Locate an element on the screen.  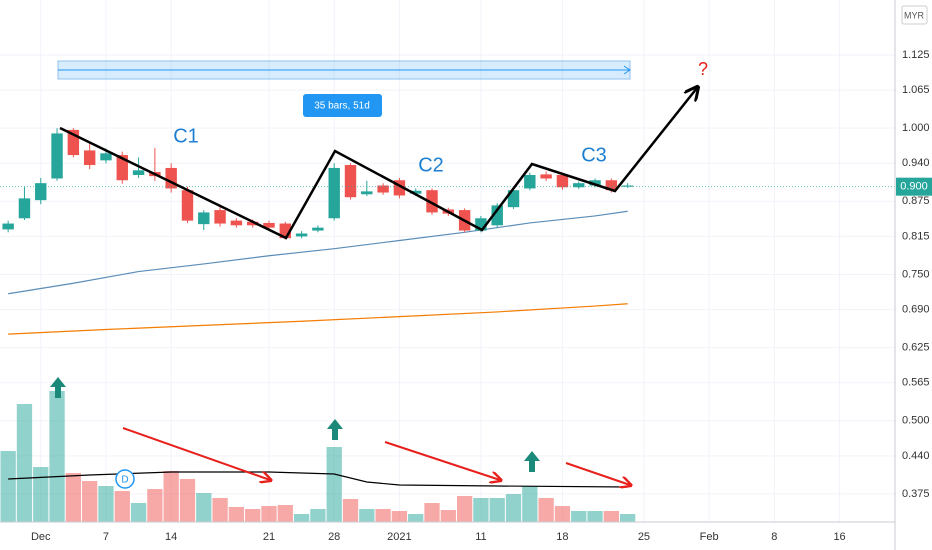
marker-label: D is located at coordinates (124, 480).